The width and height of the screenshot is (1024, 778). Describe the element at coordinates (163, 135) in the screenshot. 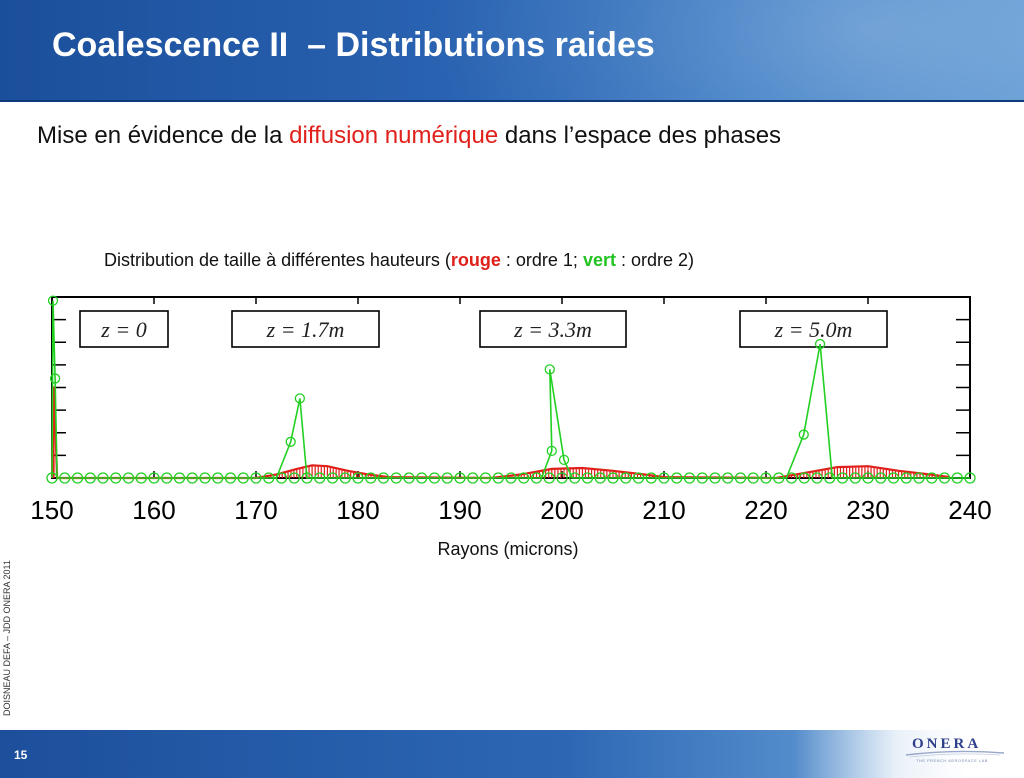

I see `subtitle-start: Mise en évidence de la` at that location.